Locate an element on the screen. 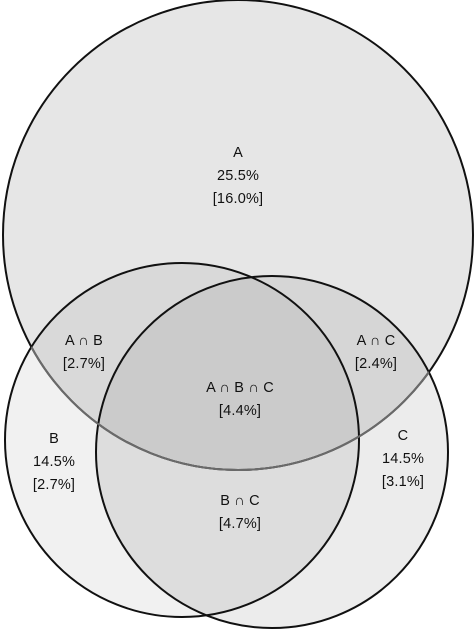 This screenshot has width=474, height=632. region-b-bracket: [2.7%] is located at coordinates (54, 485).